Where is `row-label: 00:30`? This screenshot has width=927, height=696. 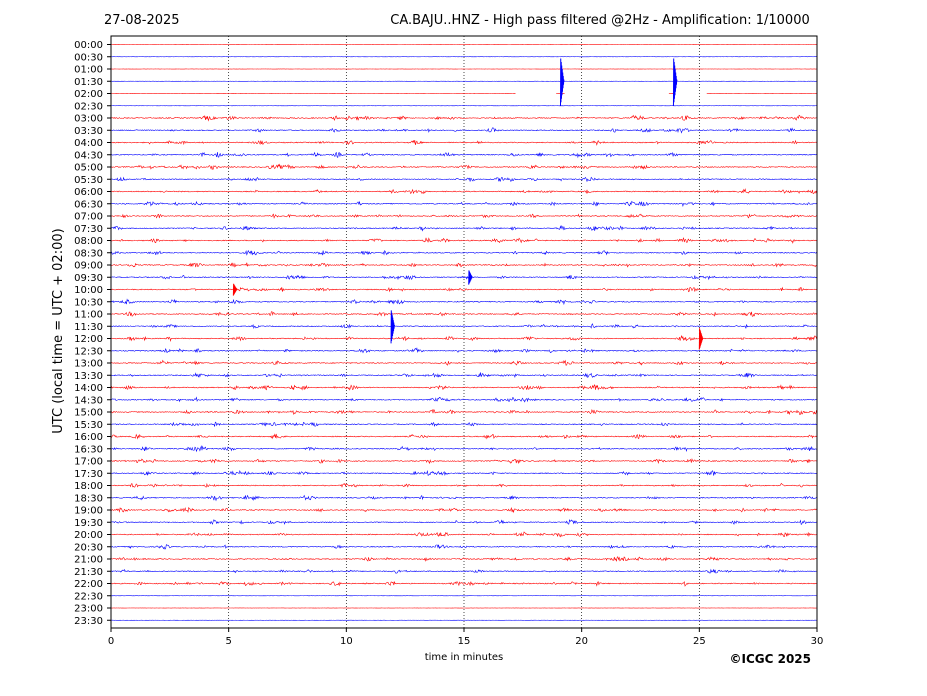
row-label: 00:30 is located at coordinates (88, 57).